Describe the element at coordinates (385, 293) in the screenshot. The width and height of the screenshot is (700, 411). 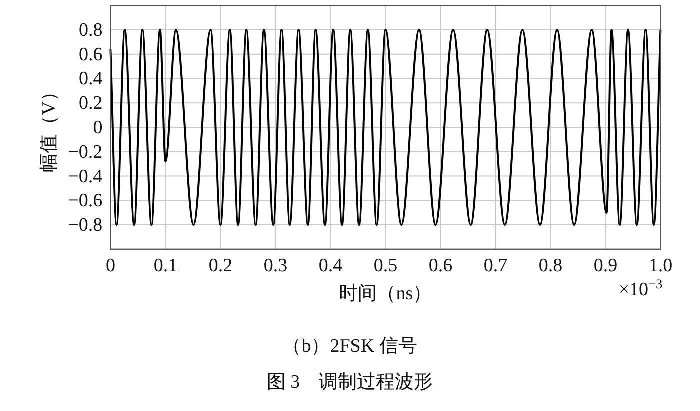
I see `x-axis-title: 时间（ns）` at that location.